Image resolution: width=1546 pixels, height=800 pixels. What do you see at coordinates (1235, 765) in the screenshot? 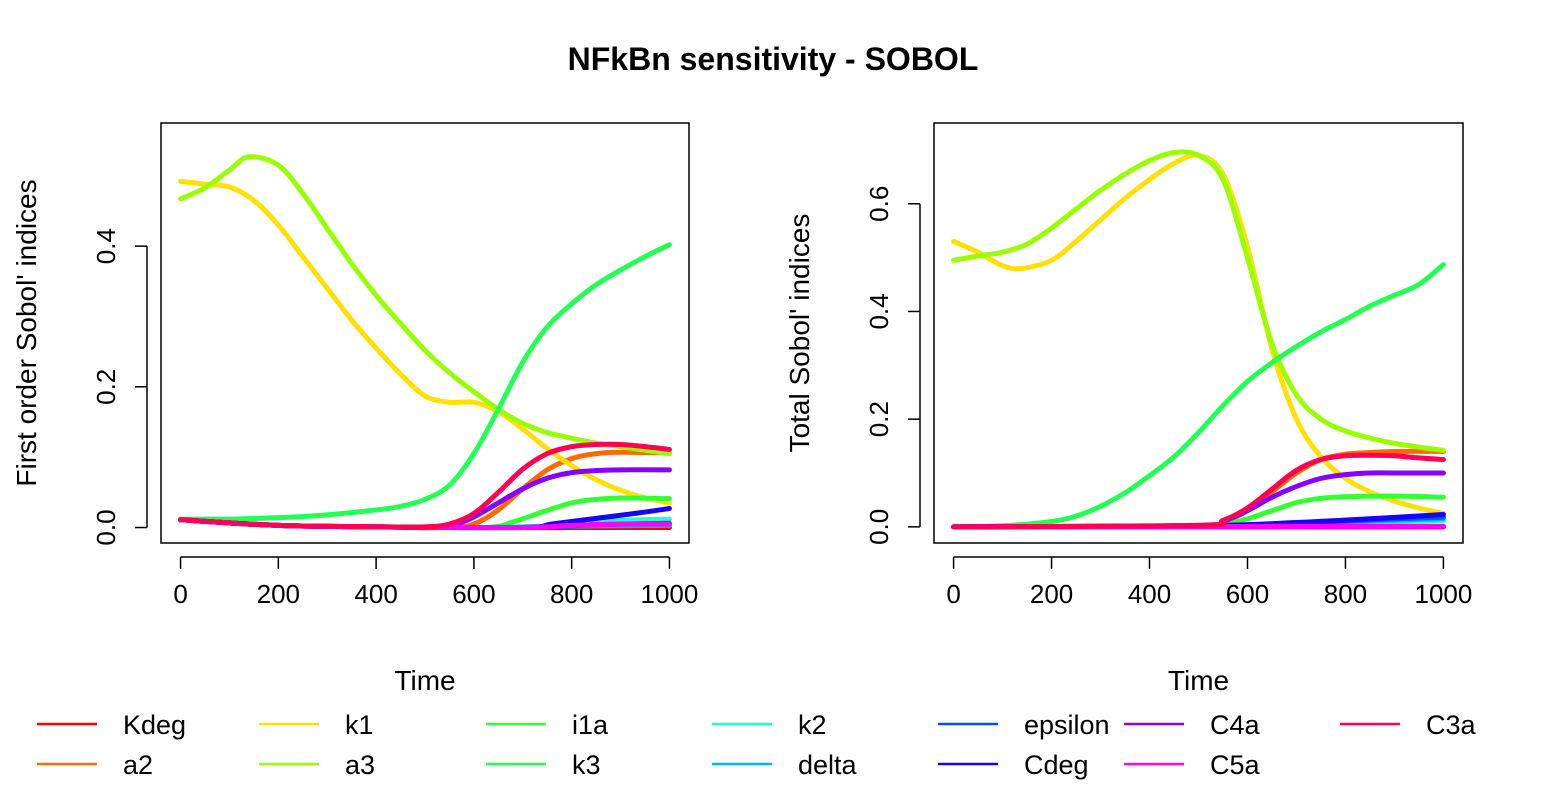
I see `legend-label: C5a` at bounding box center [1235, 765].